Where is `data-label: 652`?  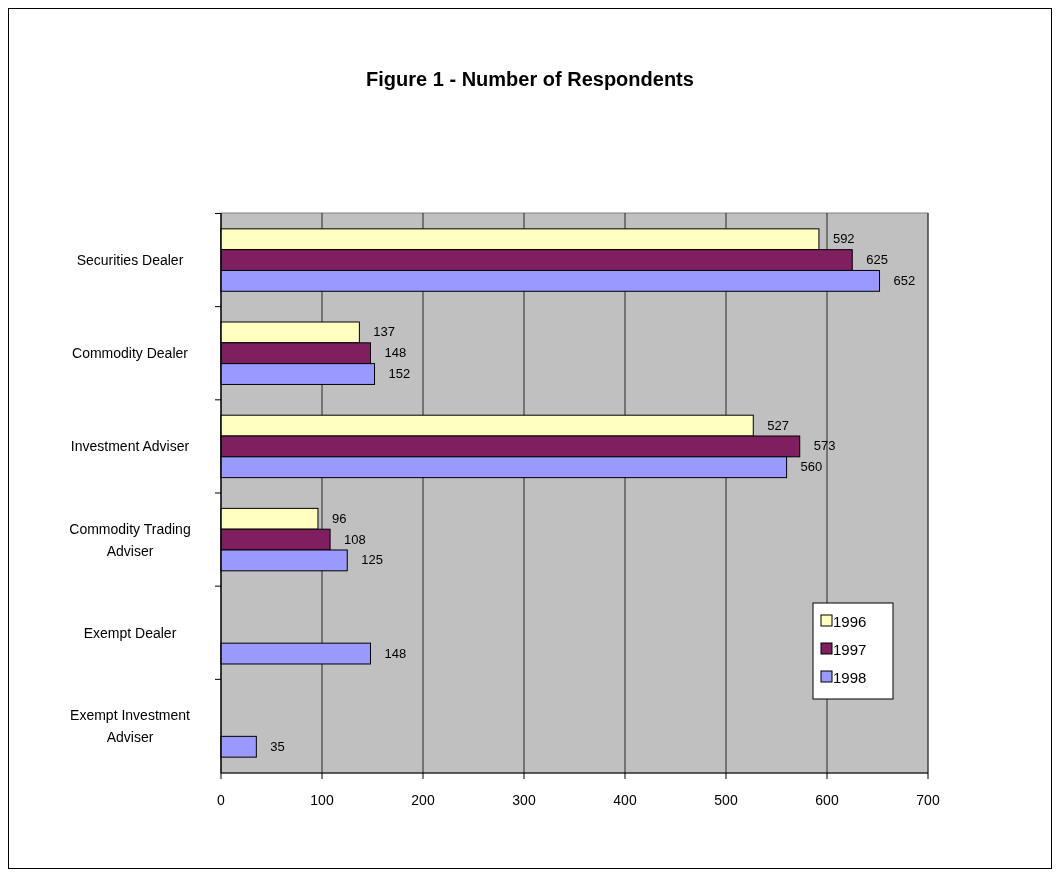
data-label: 652 is located at coordinates (904, 280).